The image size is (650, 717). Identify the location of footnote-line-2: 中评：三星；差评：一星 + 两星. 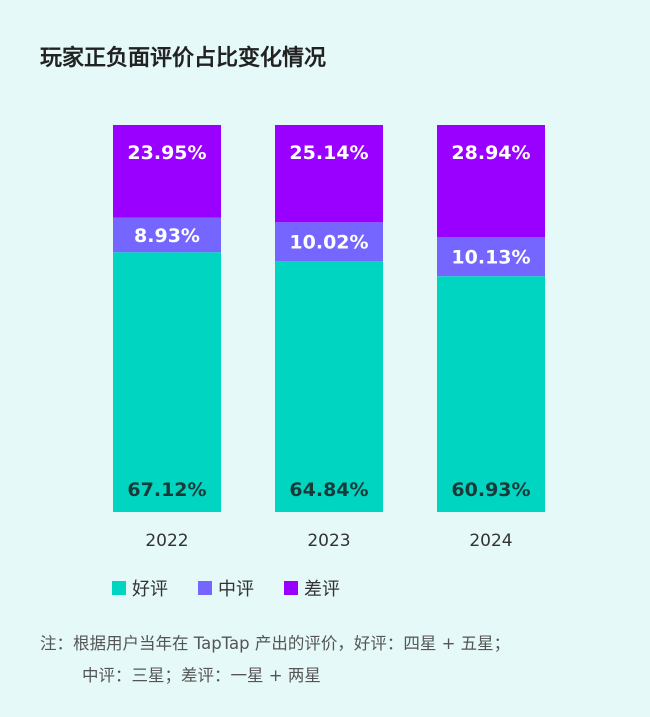
(201, 675).